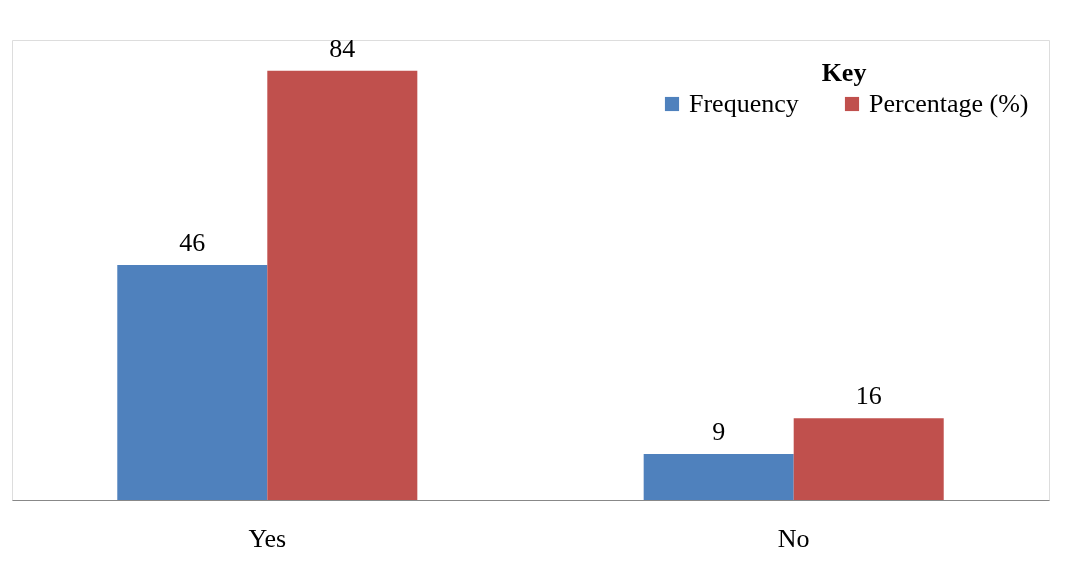 The image size is (1069, 581). Describe the element at coordinates (719, 431) in the screenshot. I see `data-label: 9` at that location.